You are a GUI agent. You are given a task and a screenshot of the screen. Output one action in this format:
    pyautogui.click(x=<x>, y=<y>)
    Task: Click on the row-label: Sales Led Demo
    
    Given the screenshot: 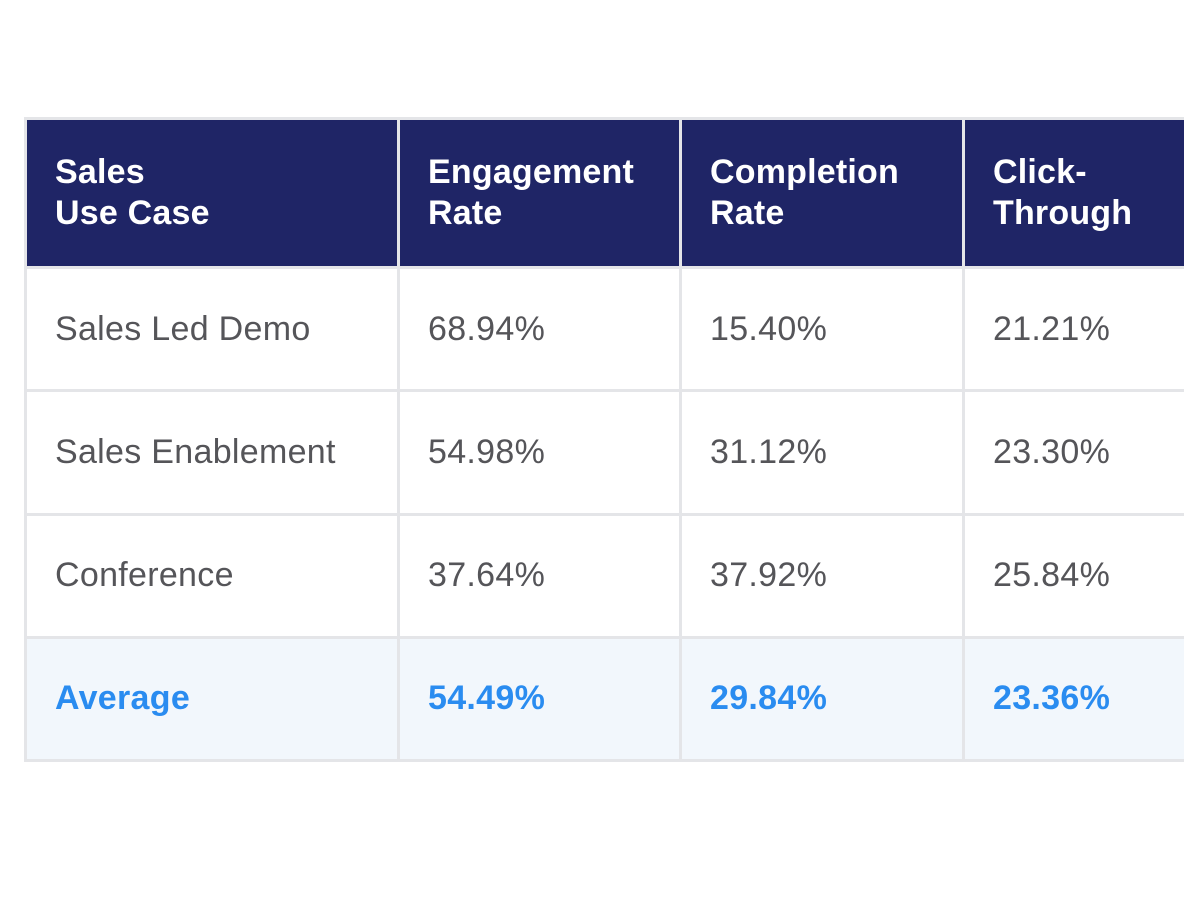 What is the action you would take?
    pyautogui.click(x=212, y=329)
    